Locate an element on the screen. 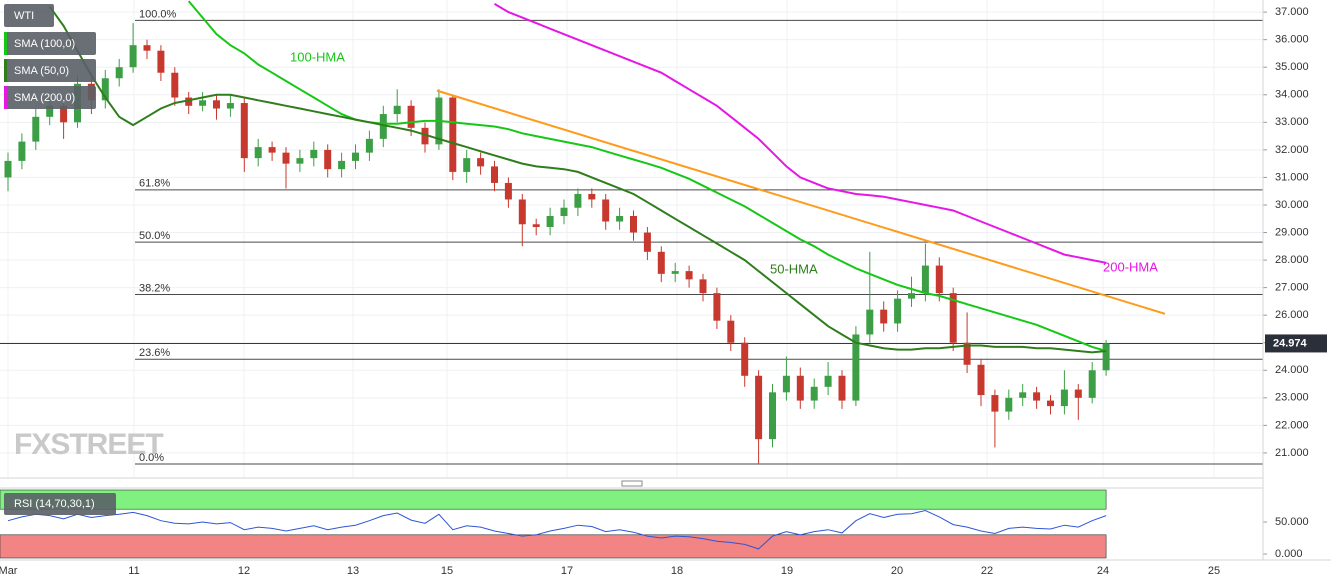 Image resolution: width=1331 pixels, height=588 pixels. y-tick-label: 31.000 is located at coordinates (1292, 177).